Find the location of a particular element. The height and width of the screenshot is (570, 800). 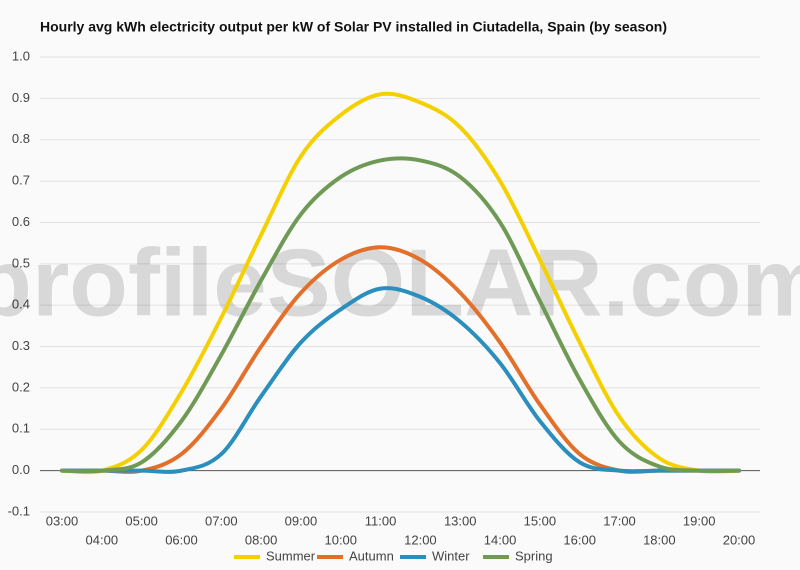

y-tick-label: 0.4 is located at coordinates (21, 304).